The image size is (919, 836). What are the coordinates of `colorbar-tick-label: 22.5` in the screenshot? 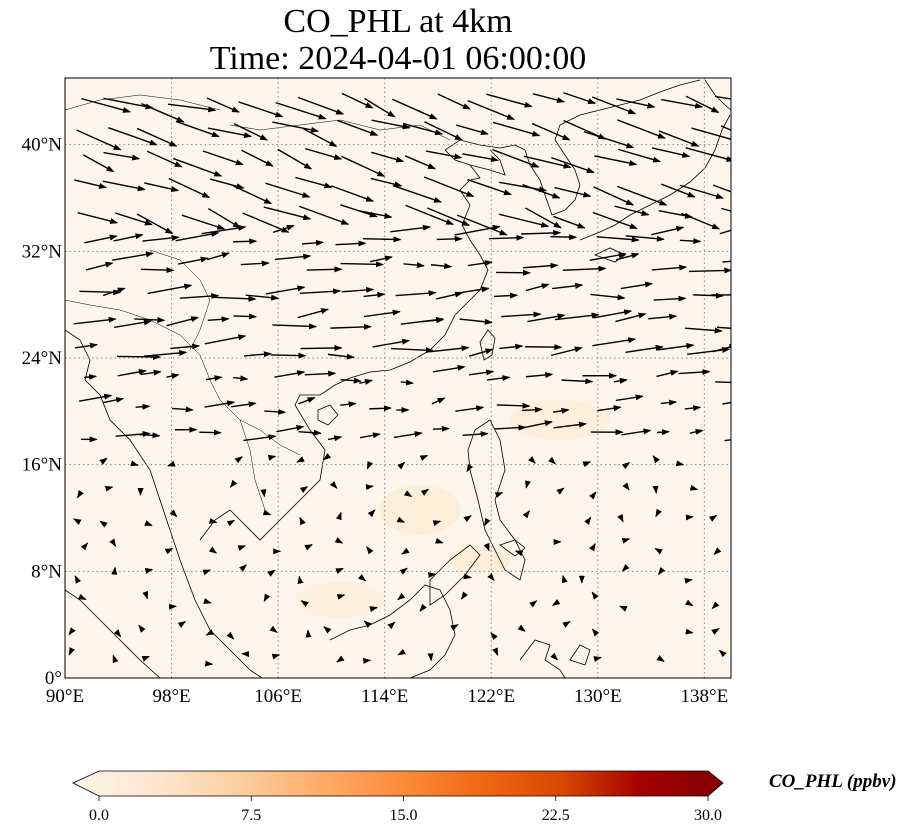 It's located at (556, 815).